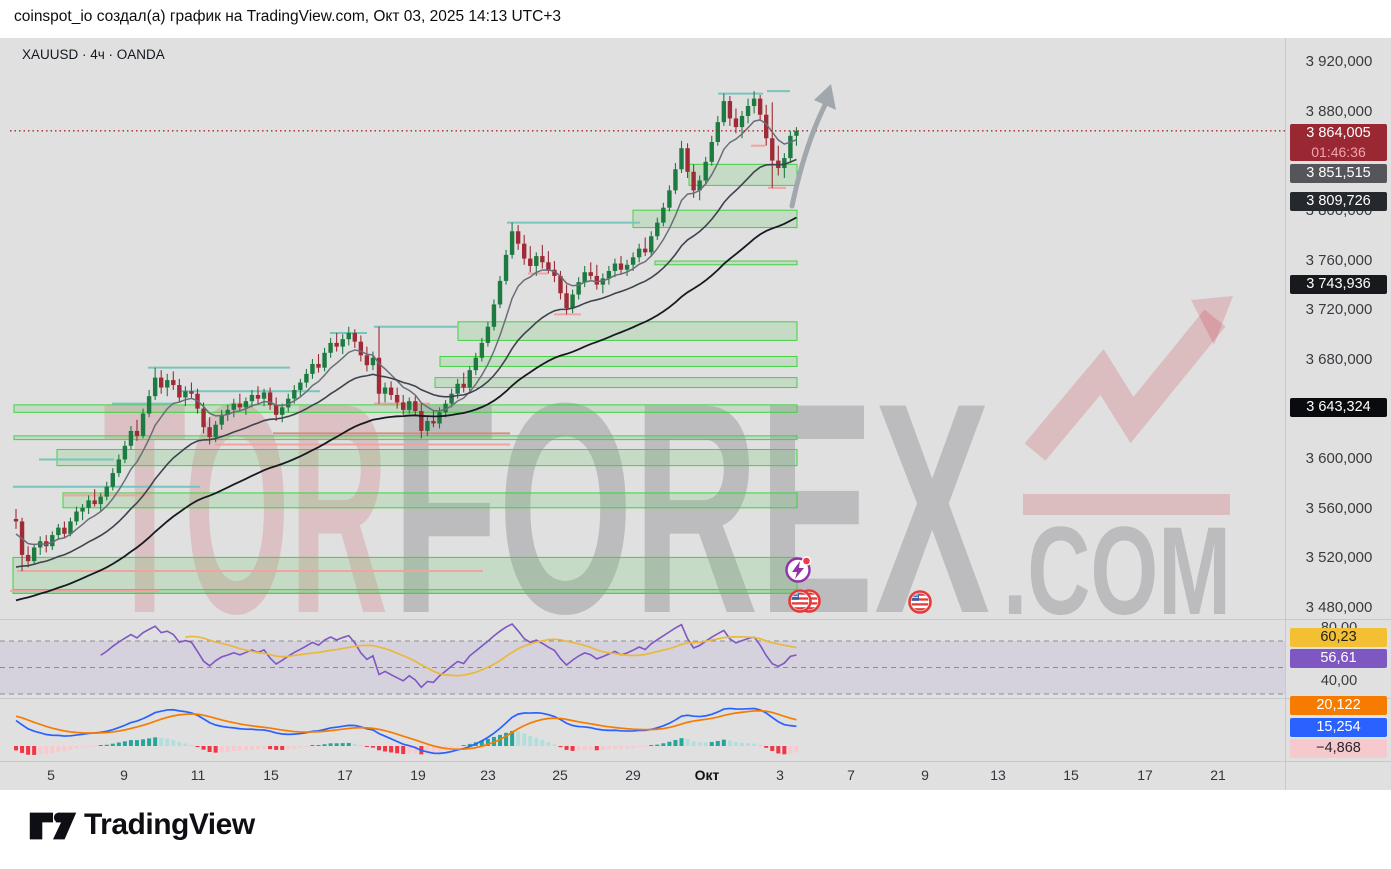  What do you see at coordinates (780, 775) in the screenshot?
I see `time-axis-label: 3` at bounding box center [780, 775].